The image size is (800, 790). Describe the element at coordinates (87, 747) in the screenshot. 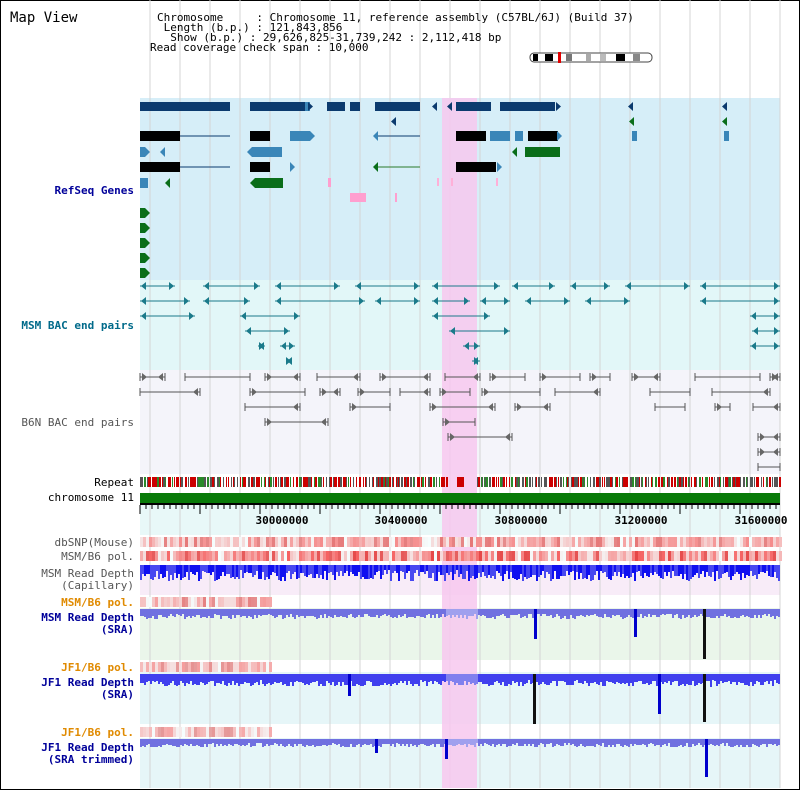

I see `jf1-read-depth-trimmed-label: JF1 Read Depth` at that location.